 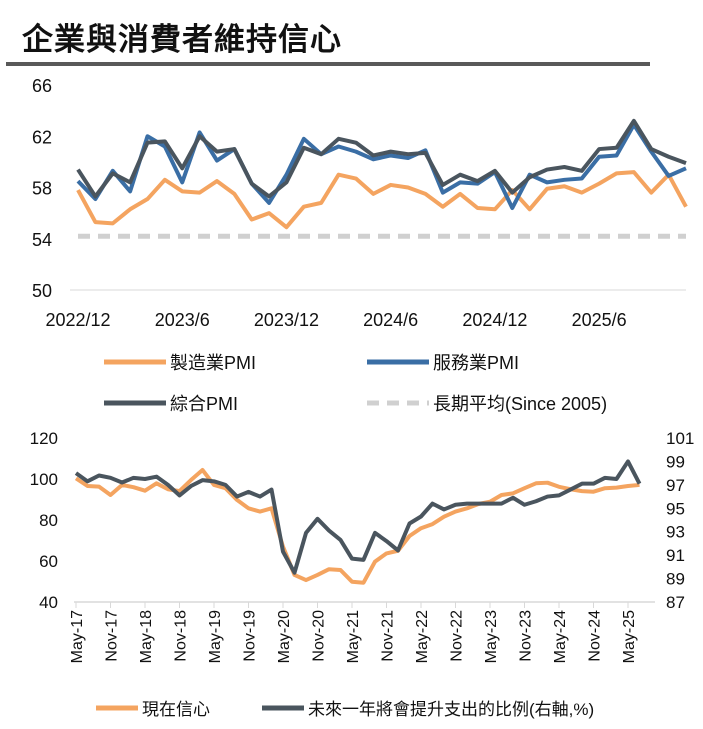 What do you see at coordinates (675, 555) in the screenshot?
I see `y2-tick-label: 91` at bounding box center [675, 555].